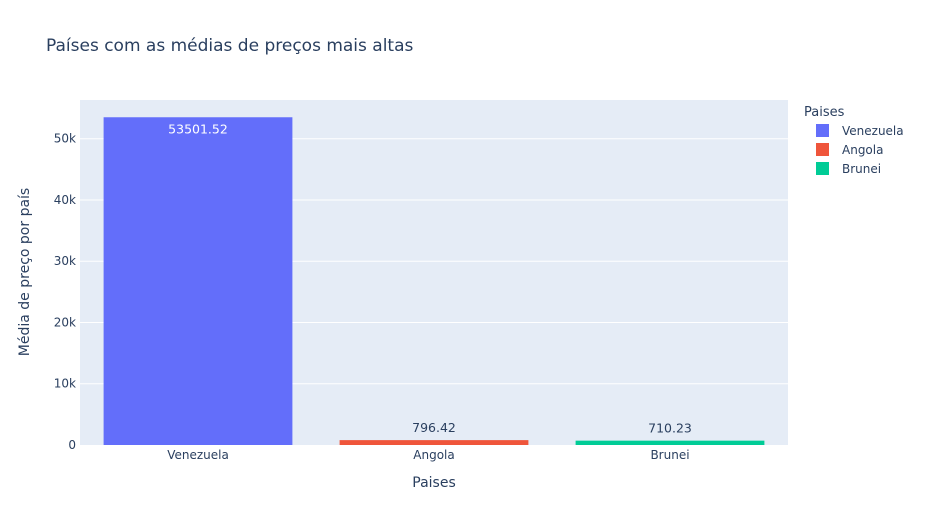  What do you see at coordinates (65, 322) in the screenshot?
I see `y-tick-label: 20k` at bounding box center [65, 322].